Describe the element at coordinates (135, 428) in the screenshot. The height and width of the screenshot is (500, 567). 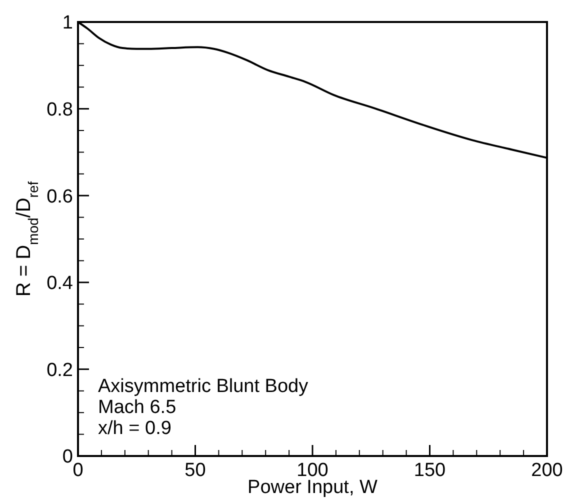
I see `annotation: x/h = 0.9` at that location.